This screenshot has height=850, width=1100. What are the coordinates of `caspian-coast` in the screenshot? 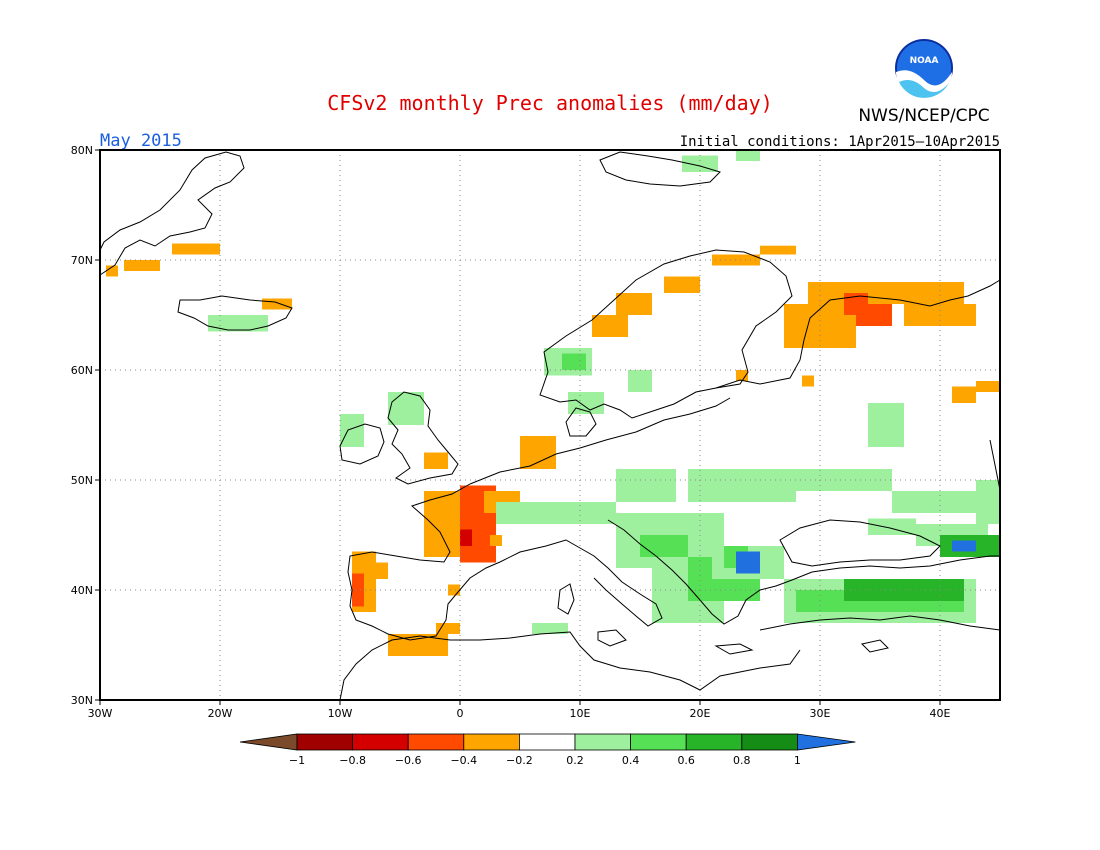 It's located at (995, 465).